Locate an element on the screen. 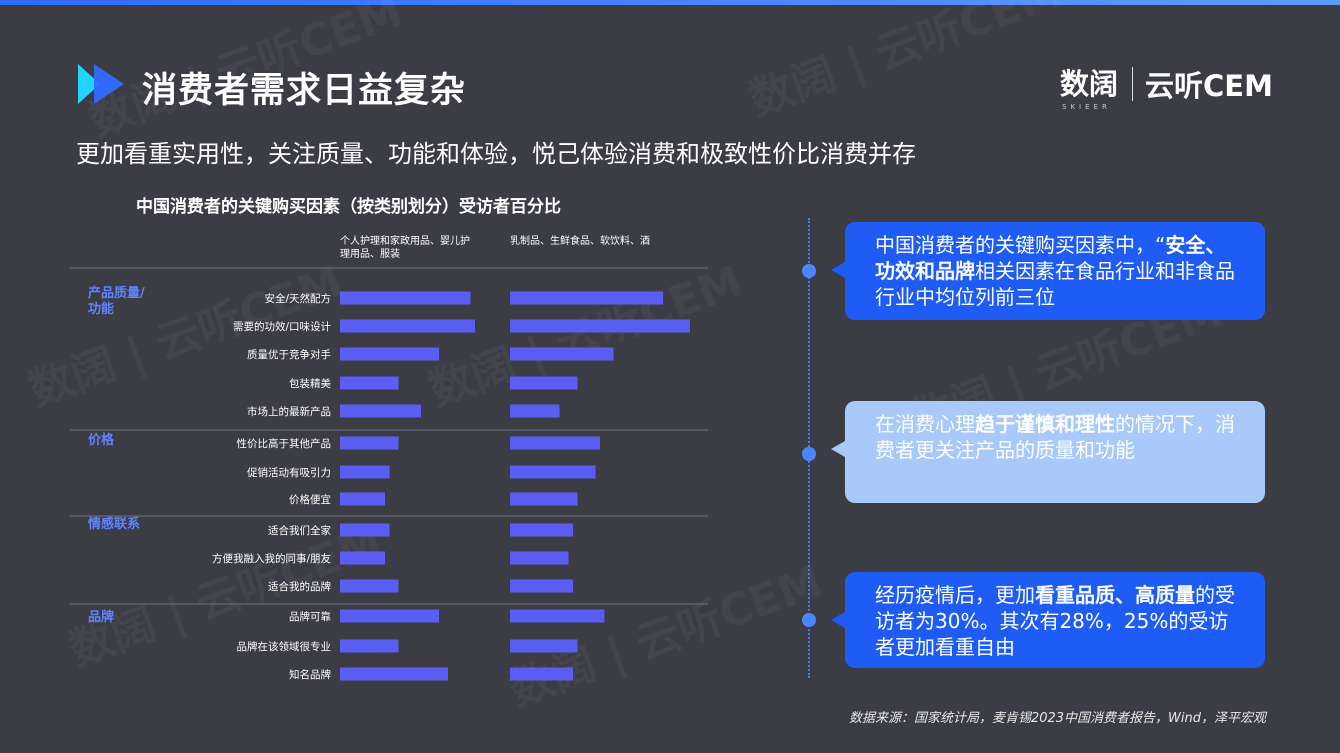 Image resolution: width=1340 pixels, height=753 pixels. category-label: 市场上的最新产品 is located at coordinates (289, 411).